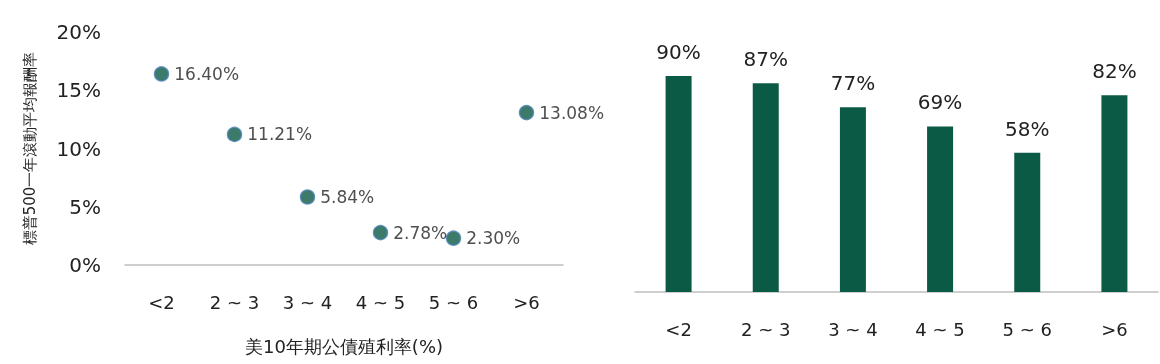 Image resolution: width=1160 pixels, height=364 pixels. What do you see at coordinates (347, 196) in the screenshot?
I see `data-label: 5.84%` at bounding box center [347, 196].